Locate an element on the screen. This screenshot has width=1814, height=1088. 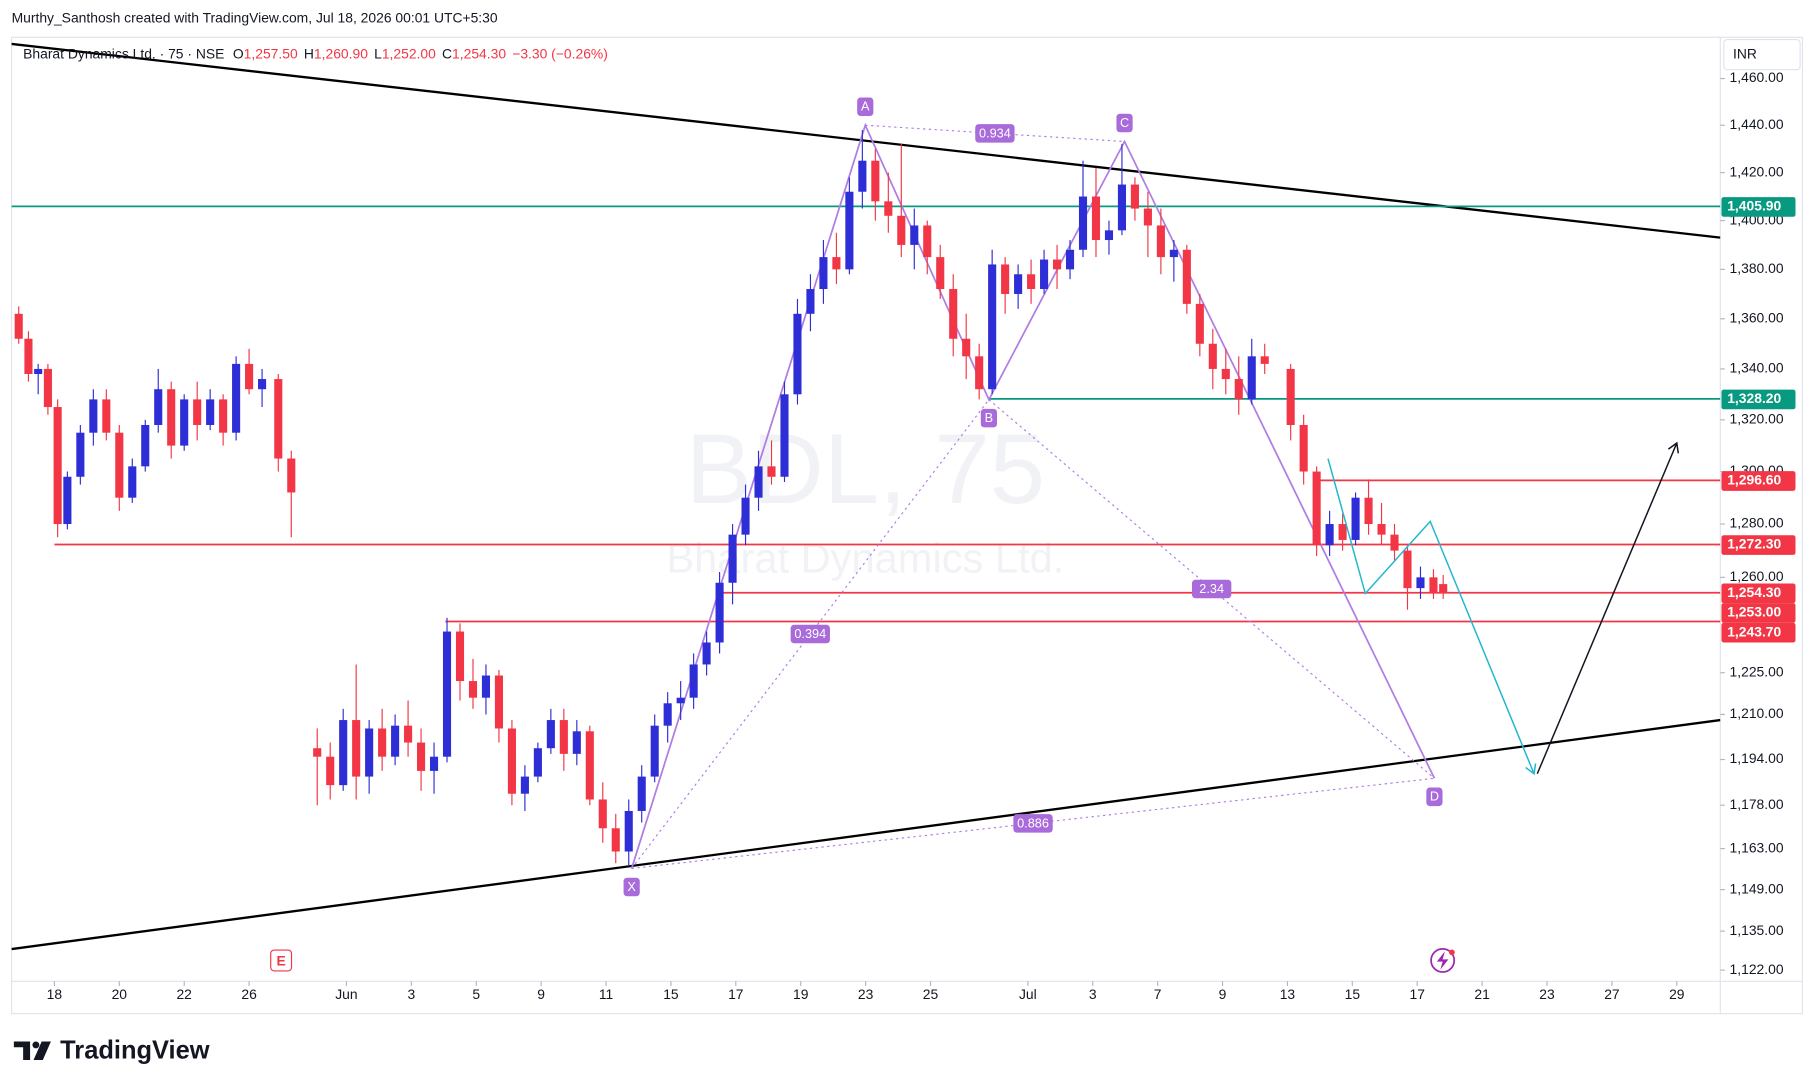
y-tick-label: 1,260.00 is located at coordinates (1757, 576).